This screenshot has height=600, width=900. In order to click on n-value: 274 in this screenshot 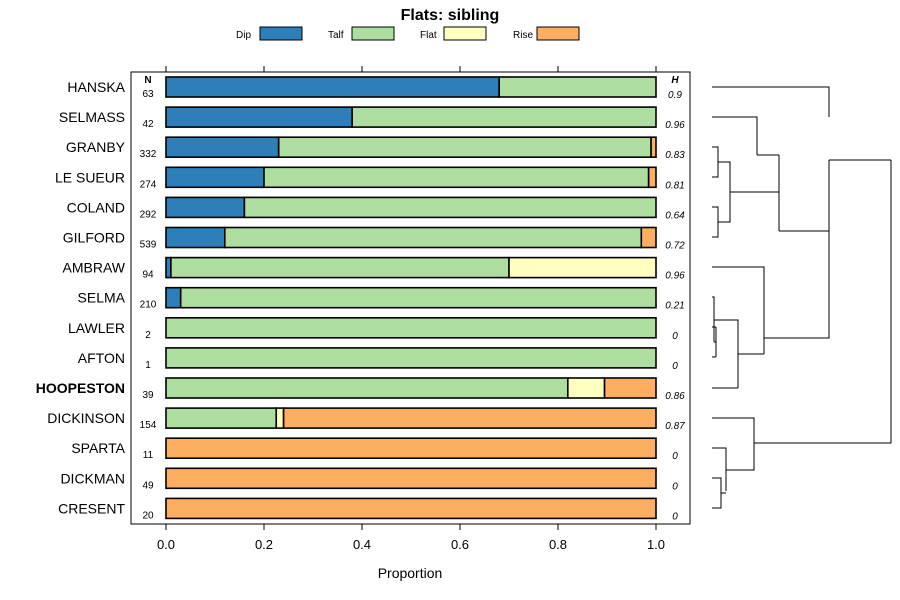, I will do `click(148, 184)`.